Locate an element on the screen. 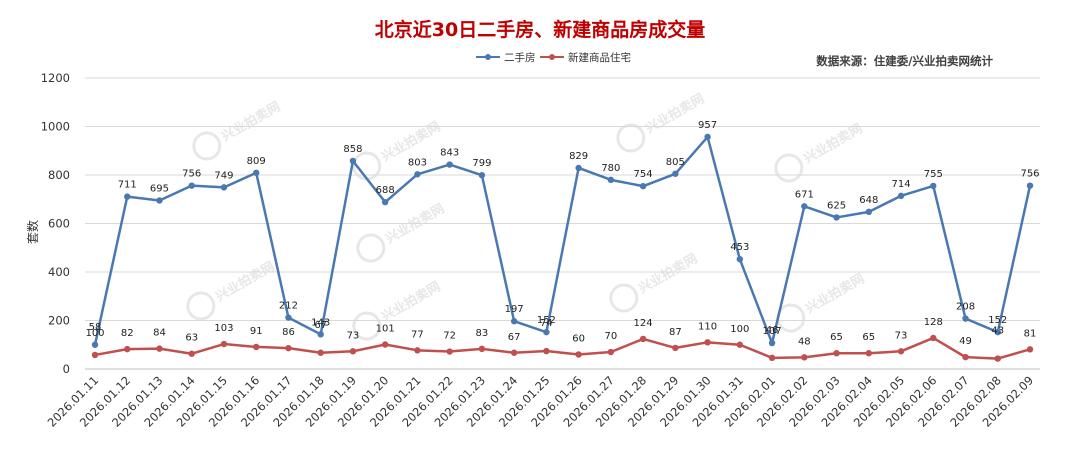 This screenshot has width=1080, height=449. data-label: 208 is located at coordinates (965, 307).